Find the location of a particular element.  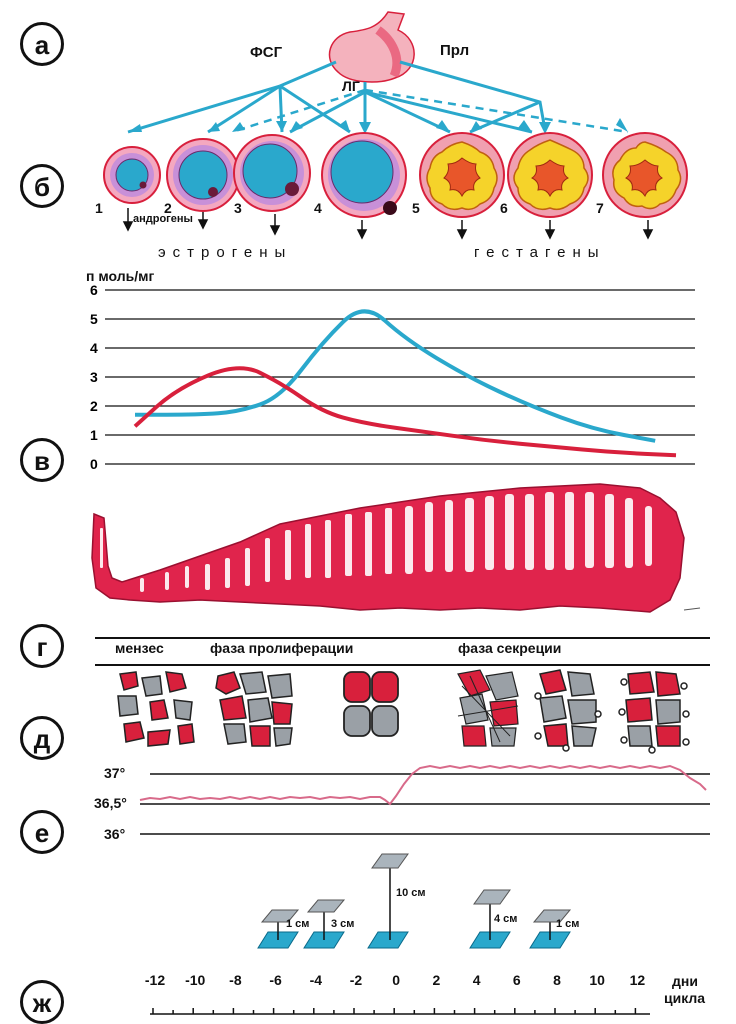

day-tick-label: -12 is located at coordinates (155, 980).